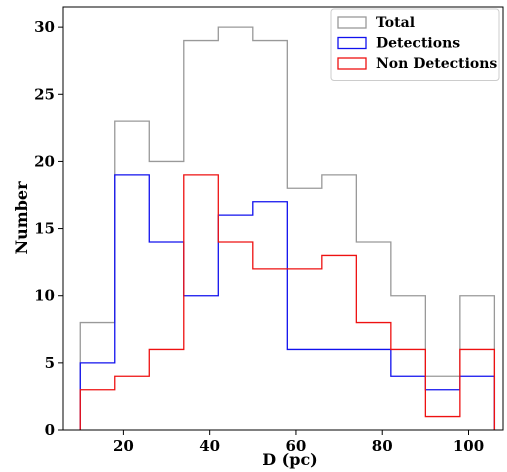 The width and height of the screenshot is (507, 472). I want to click on y-tick-label: 20, so click(44, 161).